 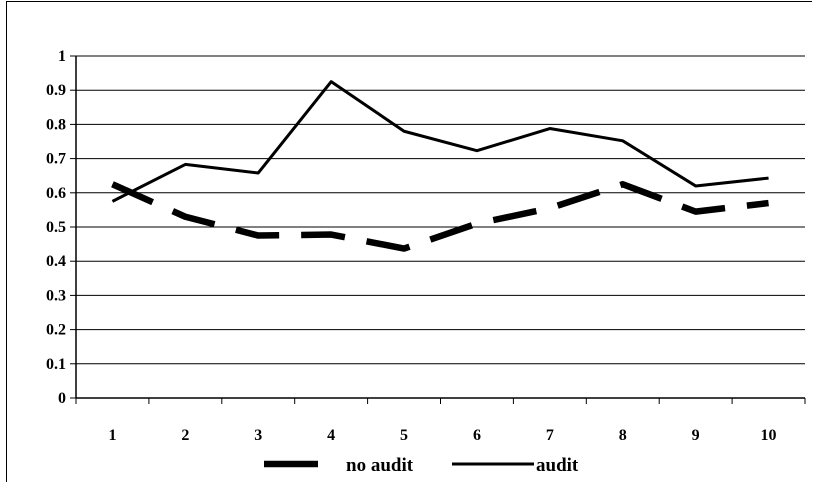 I want to click on x-tick-label: 8, so click(x=623, y=435).